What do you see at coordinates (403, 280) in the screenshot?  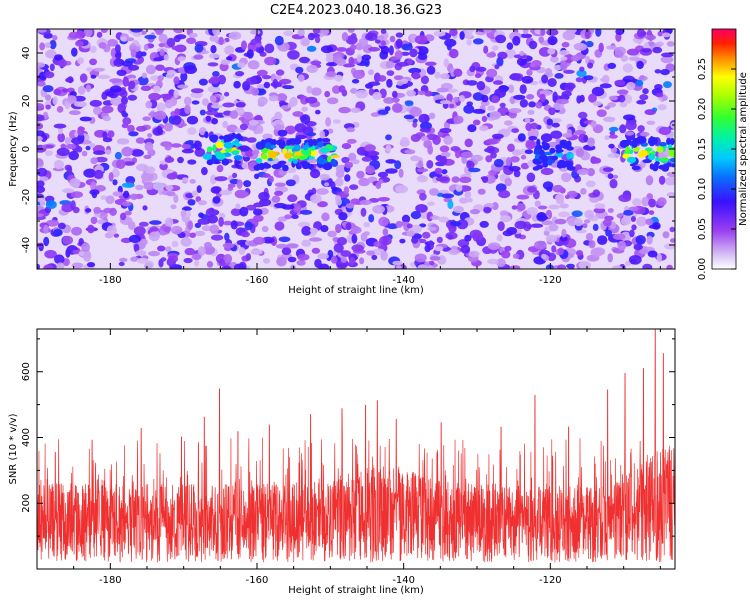 I see `x-tick-label: -140` at bounding box center [403, 280].